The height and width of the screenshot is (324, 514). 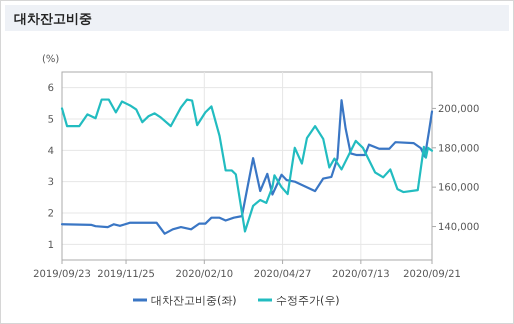 I want to click on y2-tick-label: 200,000, so click(x=459, y=109).